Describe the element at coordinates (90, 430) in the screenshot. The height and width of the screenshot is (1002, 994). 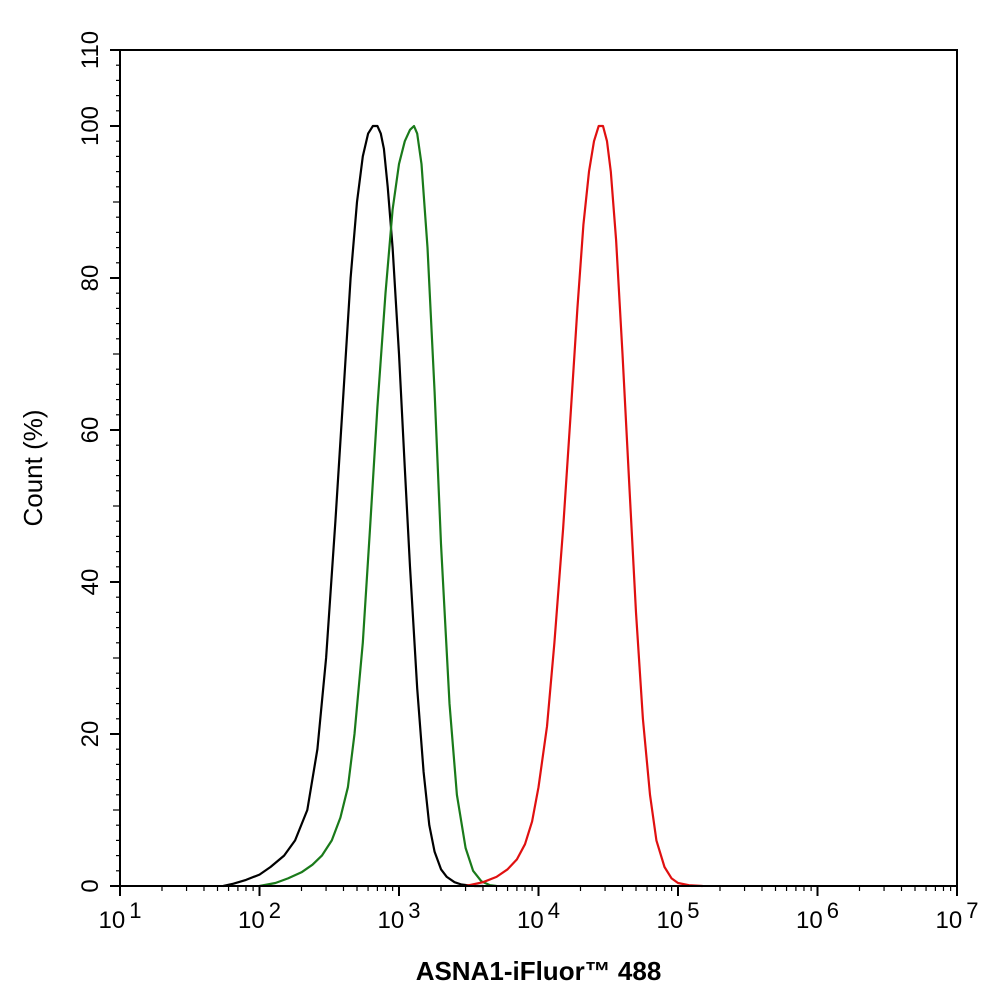
I see `y-tick-label: 60` at that location.